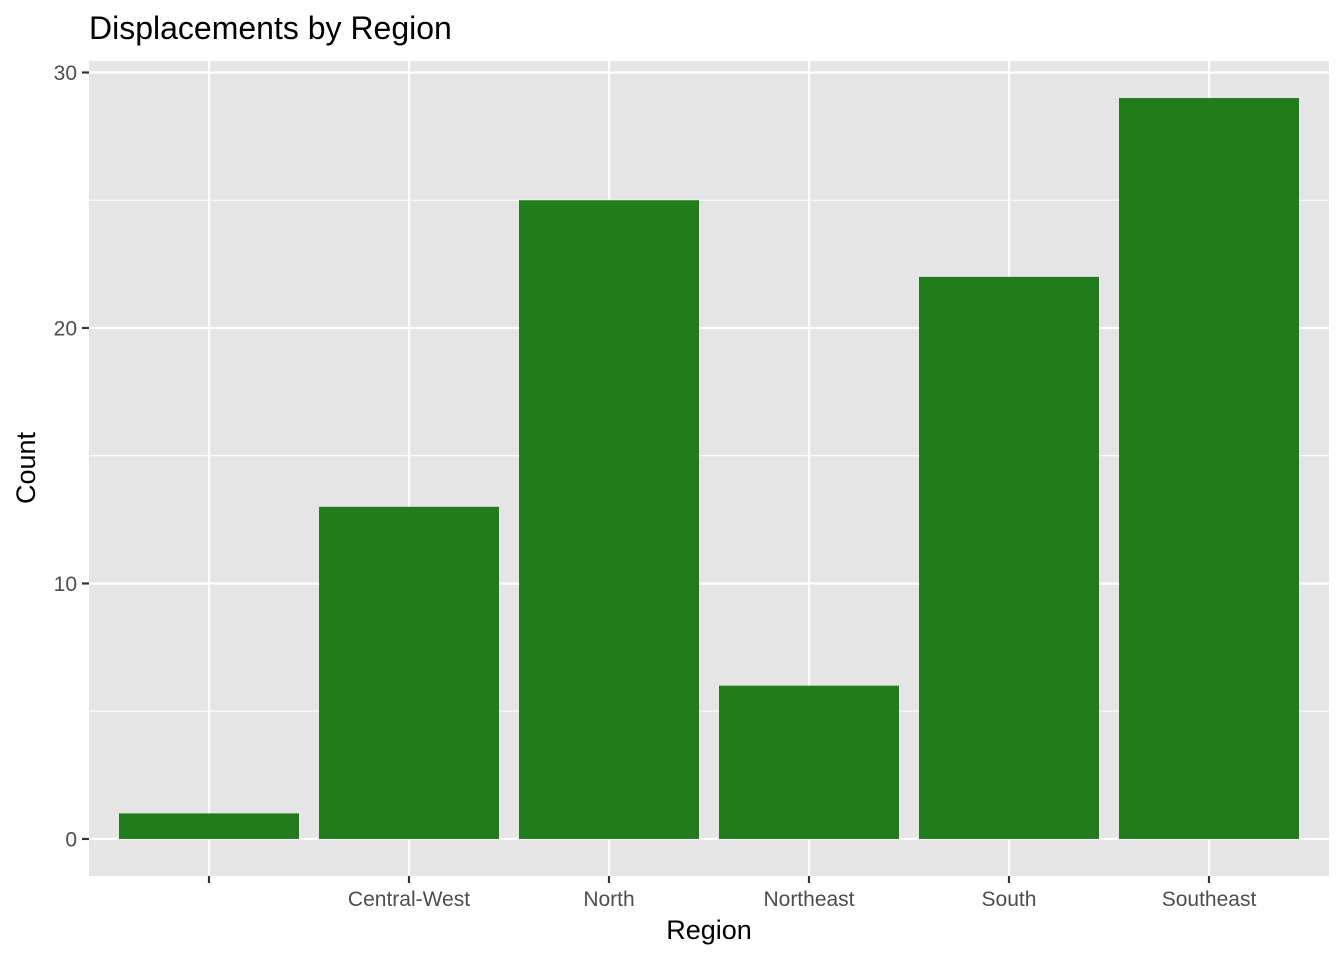 This screenshot has height=960, width=1344. I want to click on x-tick-label: Central-West, so click(409, 899).